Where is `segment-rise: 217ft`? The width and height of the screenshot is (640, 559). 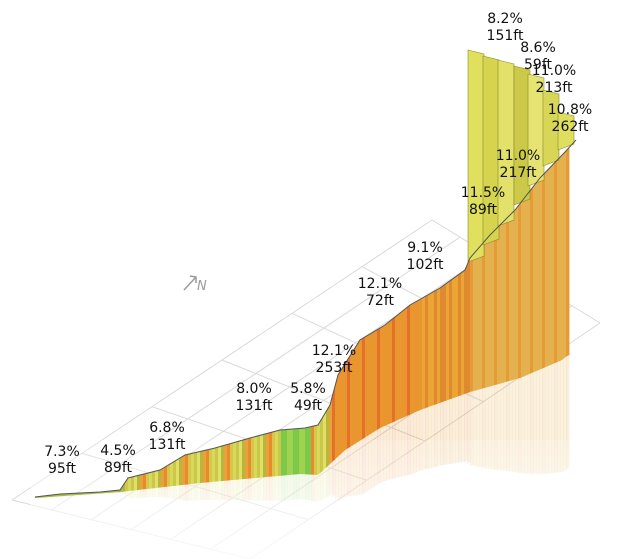 segment-rise: 217ft is located at coordinates (518, 173).